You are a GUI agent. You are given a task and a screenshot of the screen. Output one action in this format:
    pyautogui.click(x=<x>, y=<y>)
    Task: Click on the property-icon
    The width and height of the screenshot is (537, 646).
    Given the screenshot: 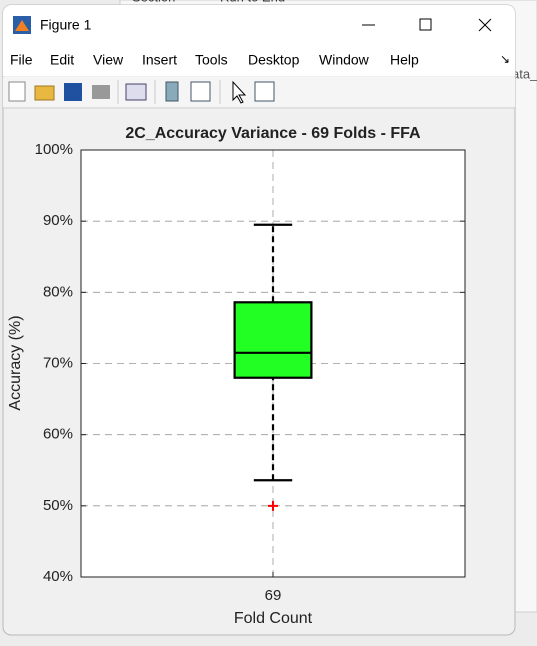 What is the action you would take?
    pyautogui.click(x=264, y=91)
    